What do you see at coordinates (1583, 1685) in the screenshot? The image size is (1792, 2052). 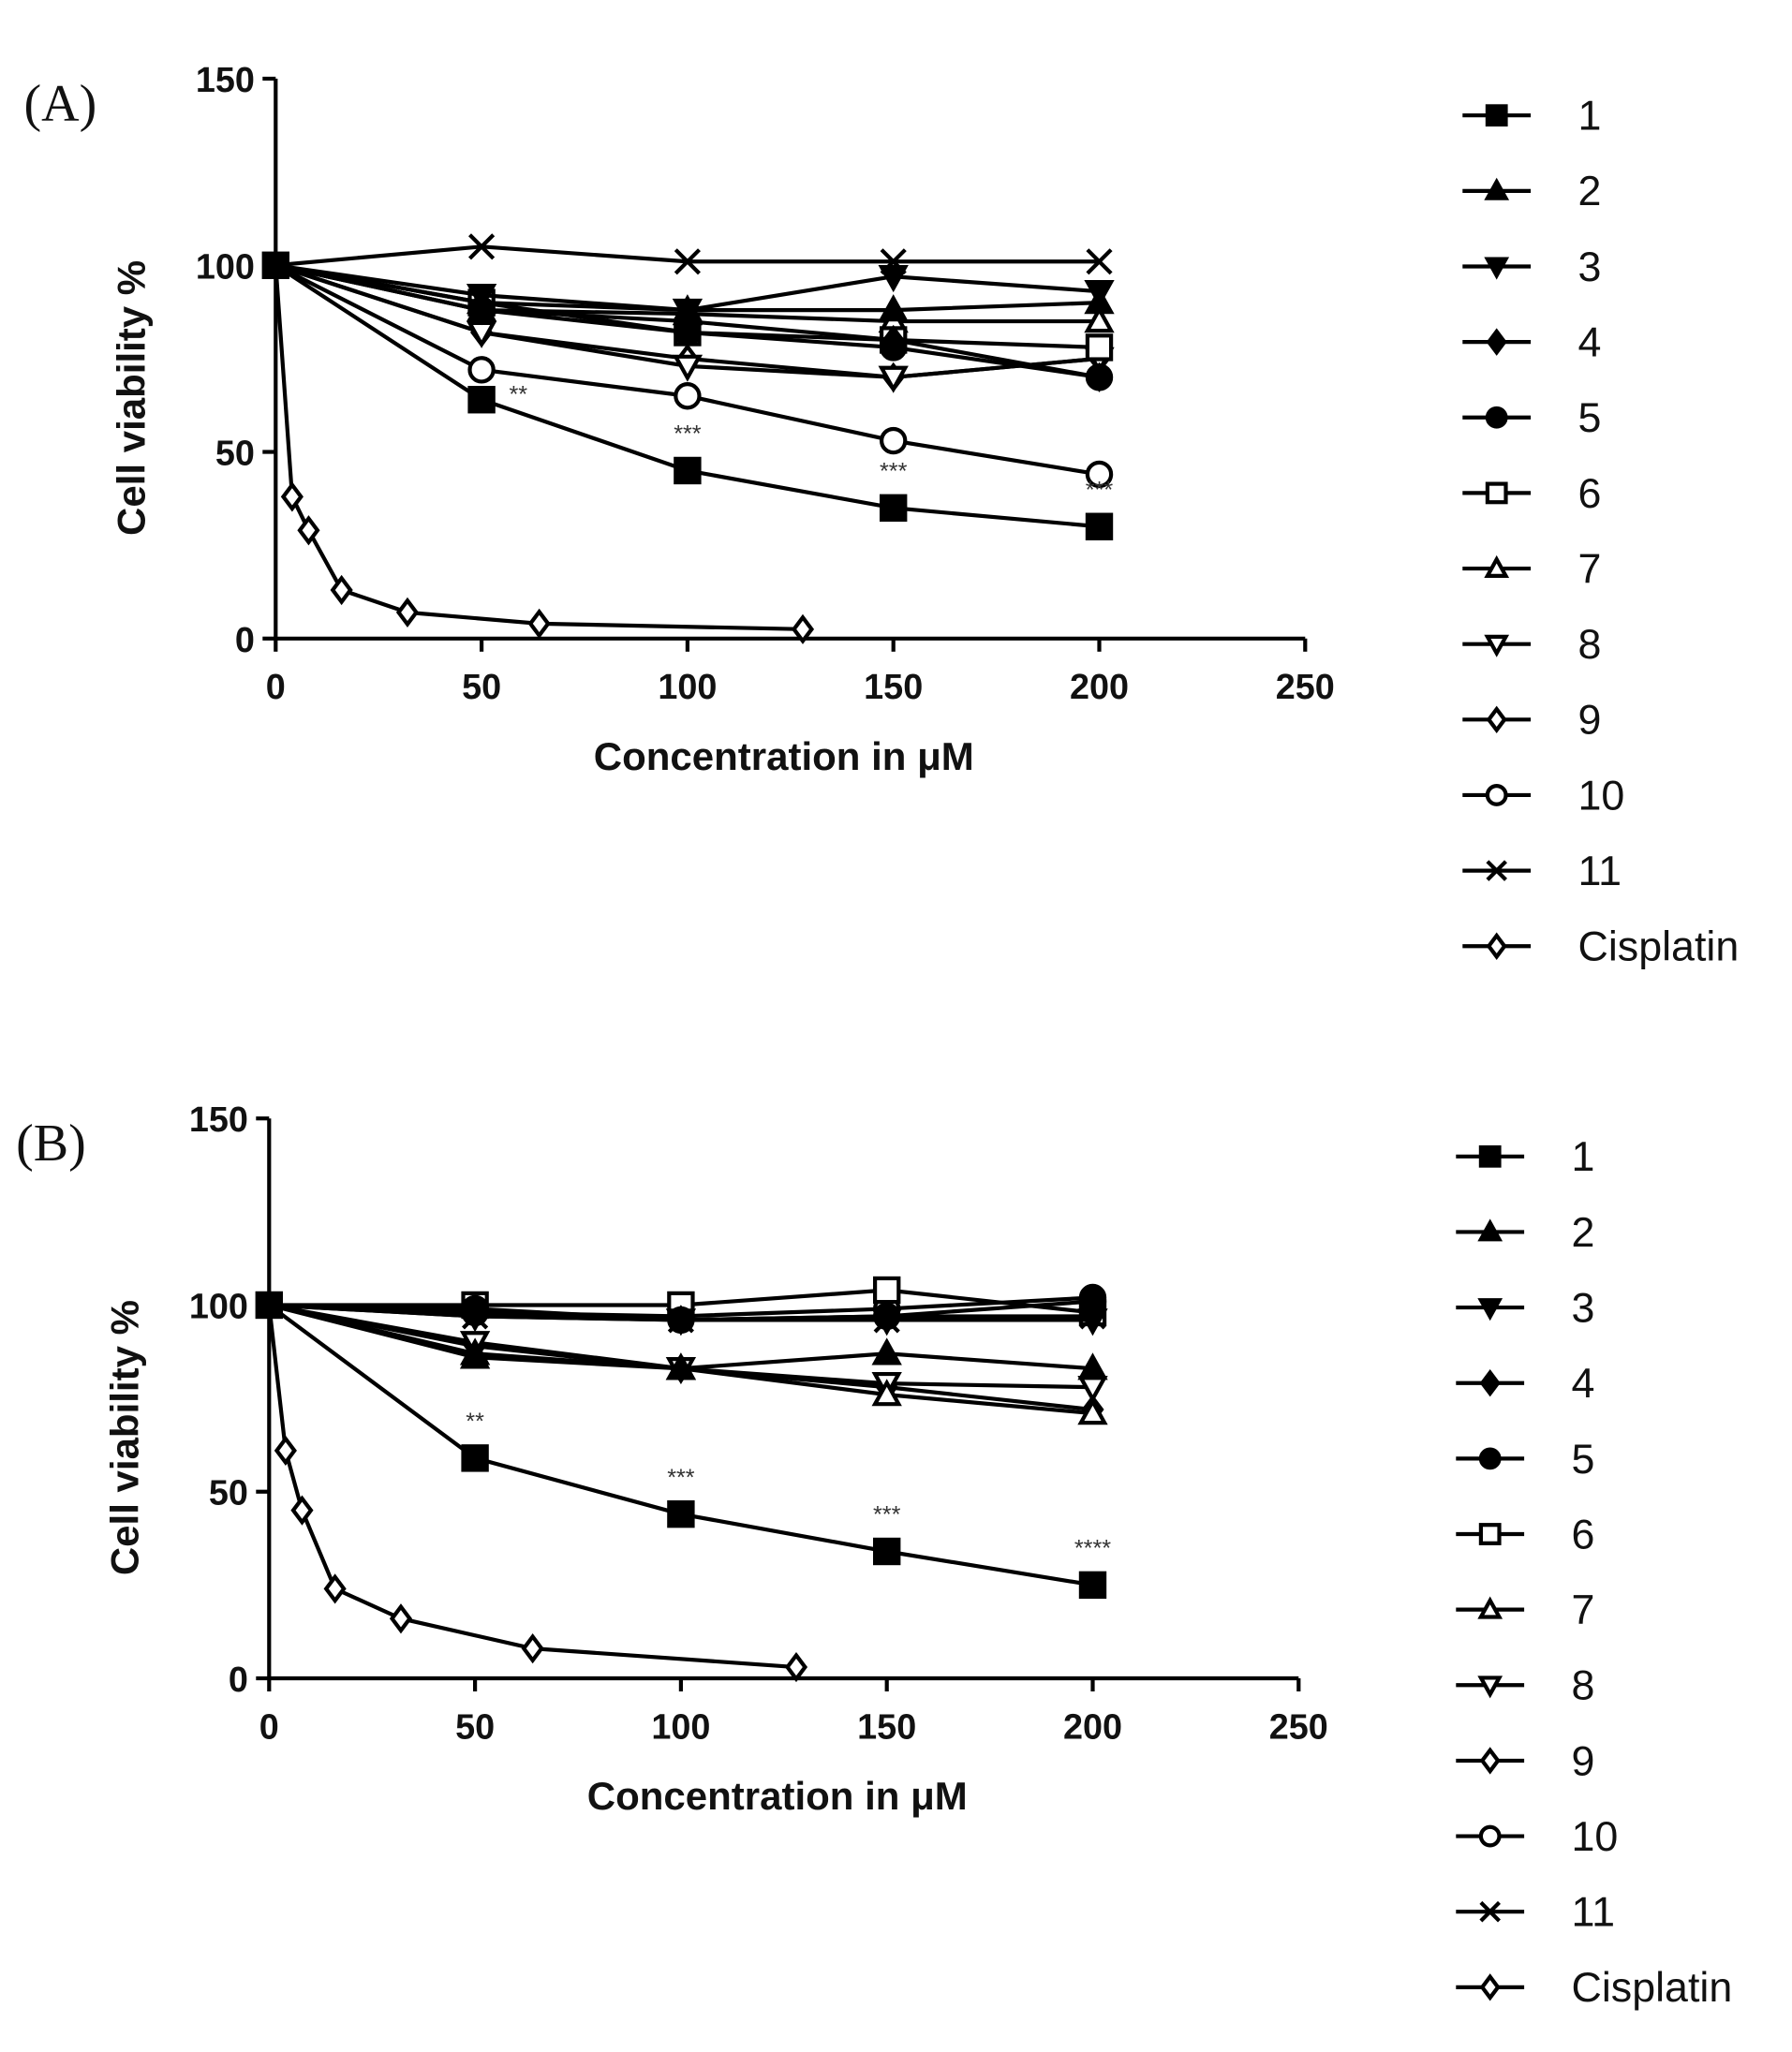 I see `legend-label: 8` at bounding box center [1583, 1685].